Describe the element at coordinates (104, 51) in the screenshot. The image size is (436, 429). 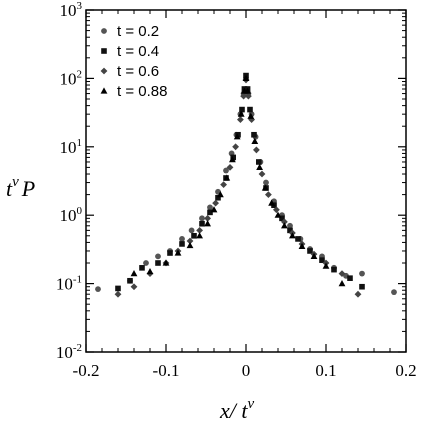
I see `legend-marker-square` at that location.